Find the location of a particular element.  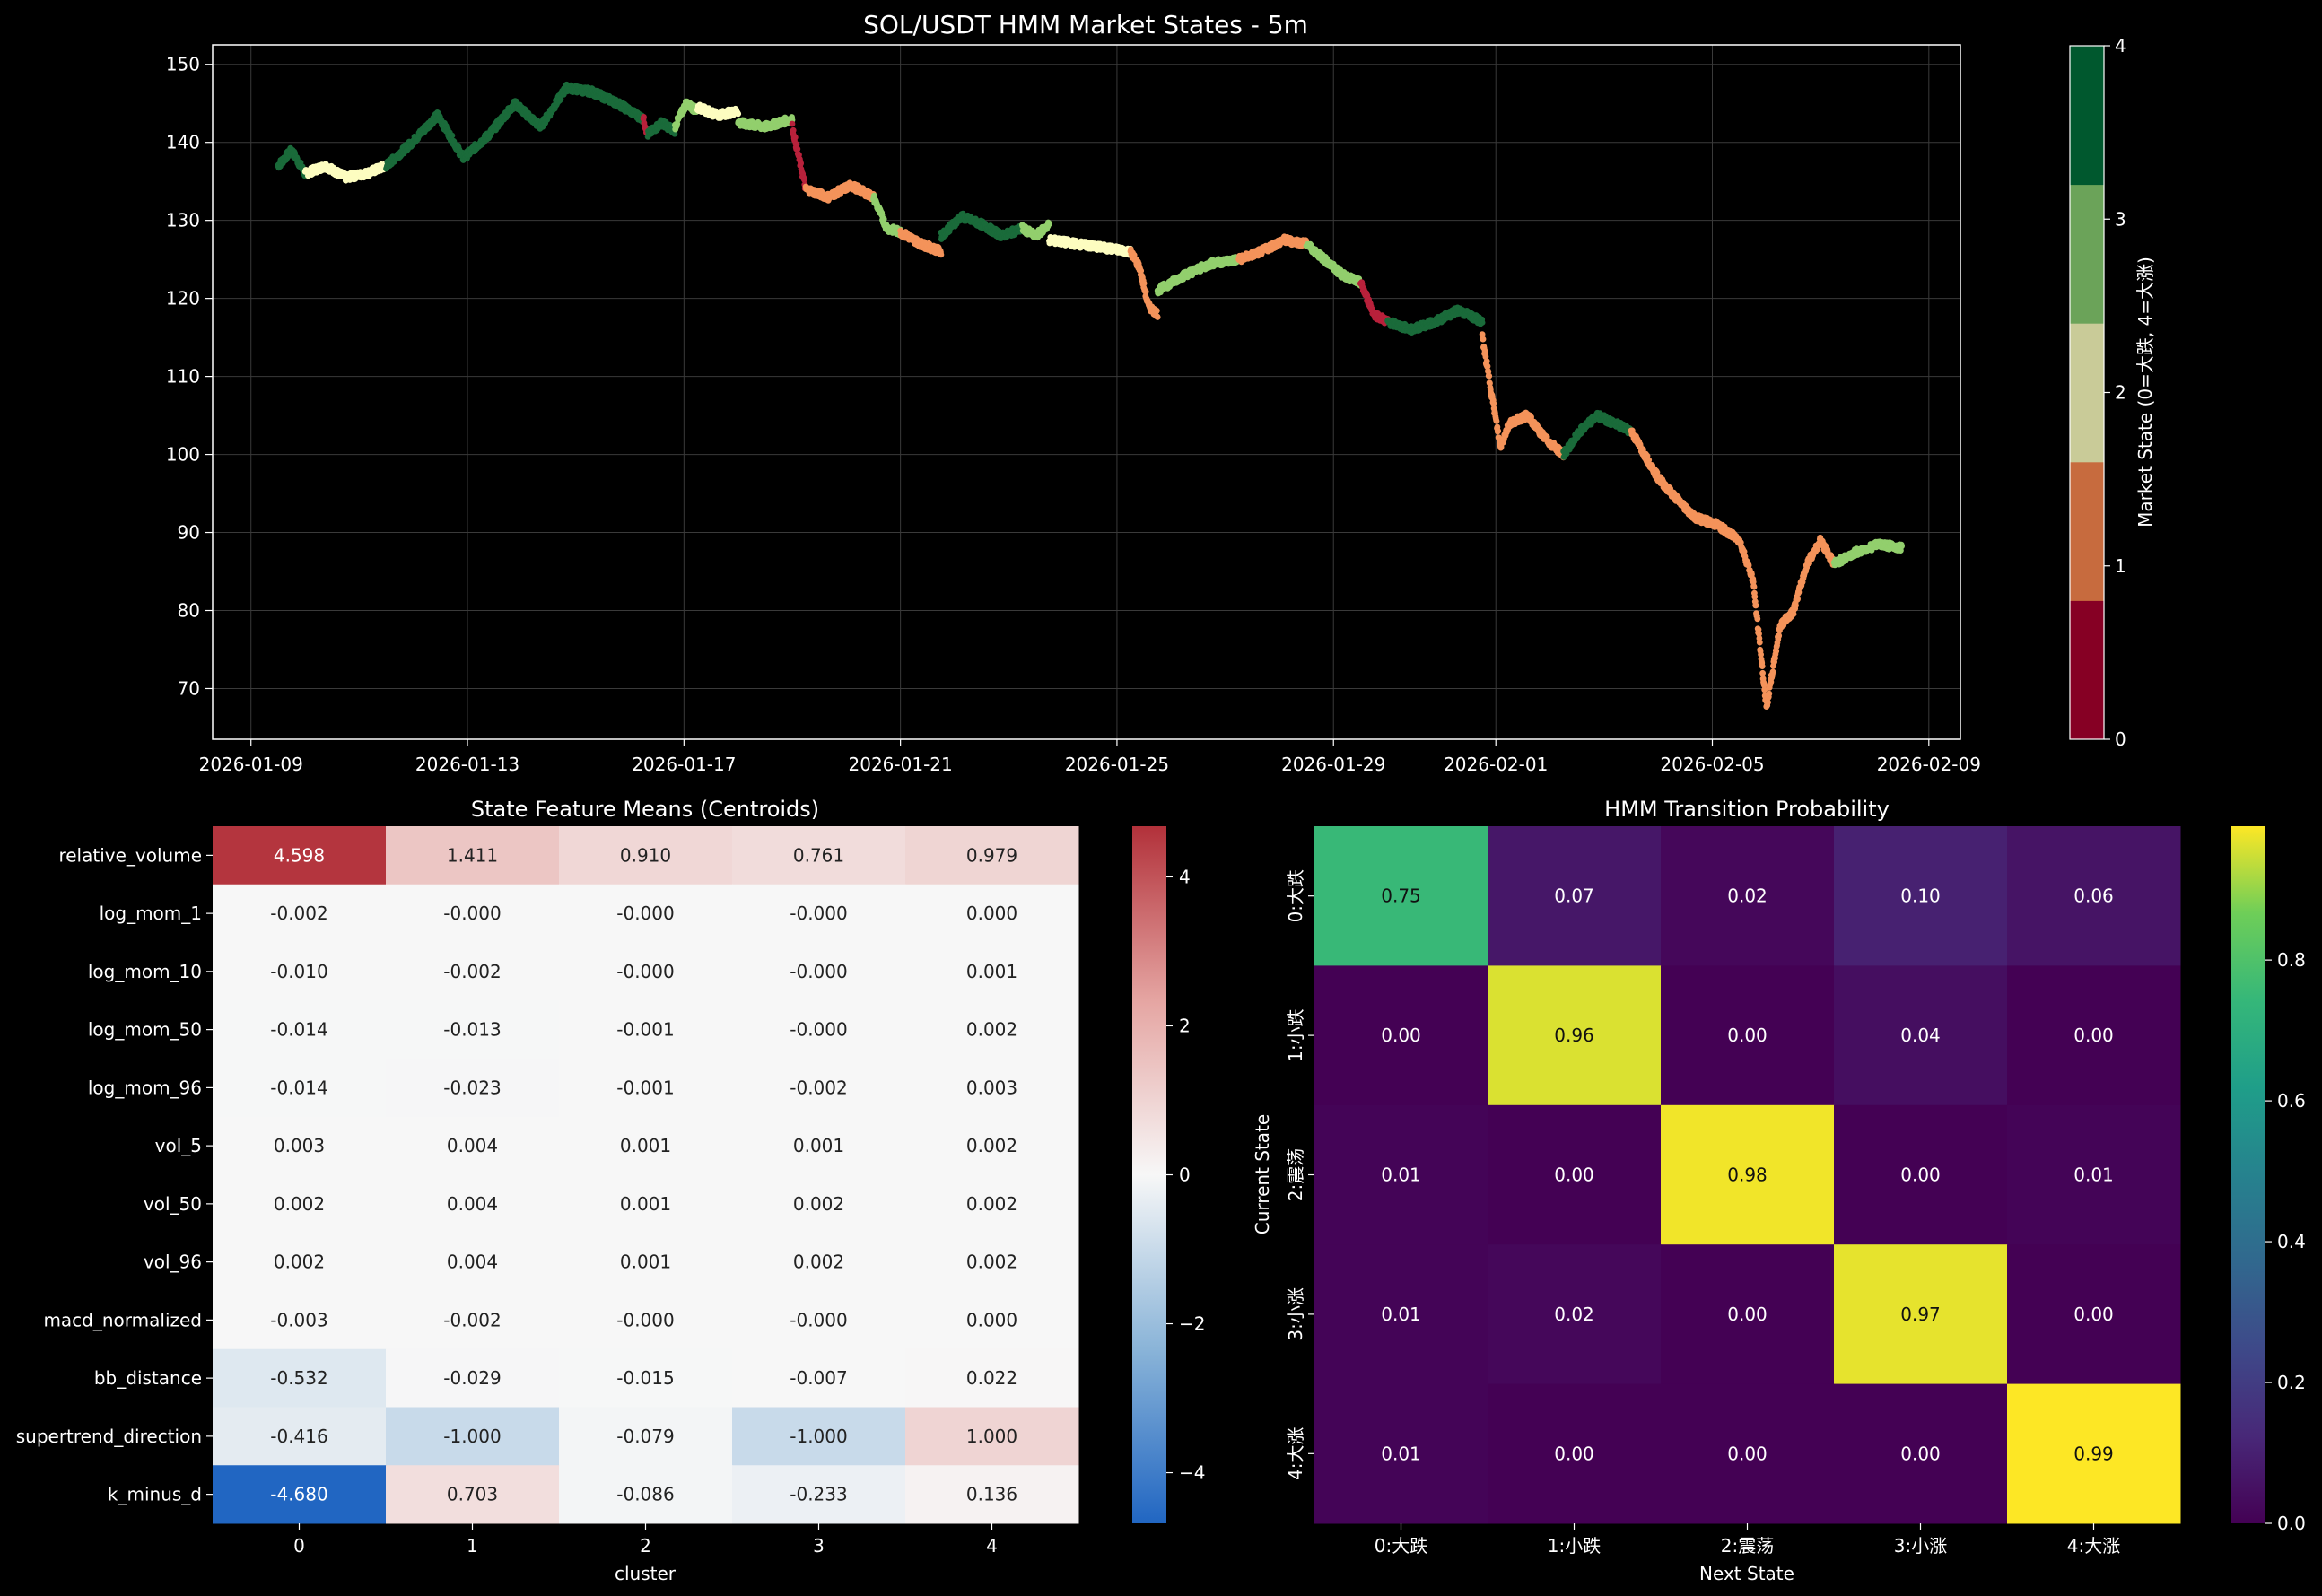

centroid-cell-label: -0.233 is located at coordinates (819, 1494).